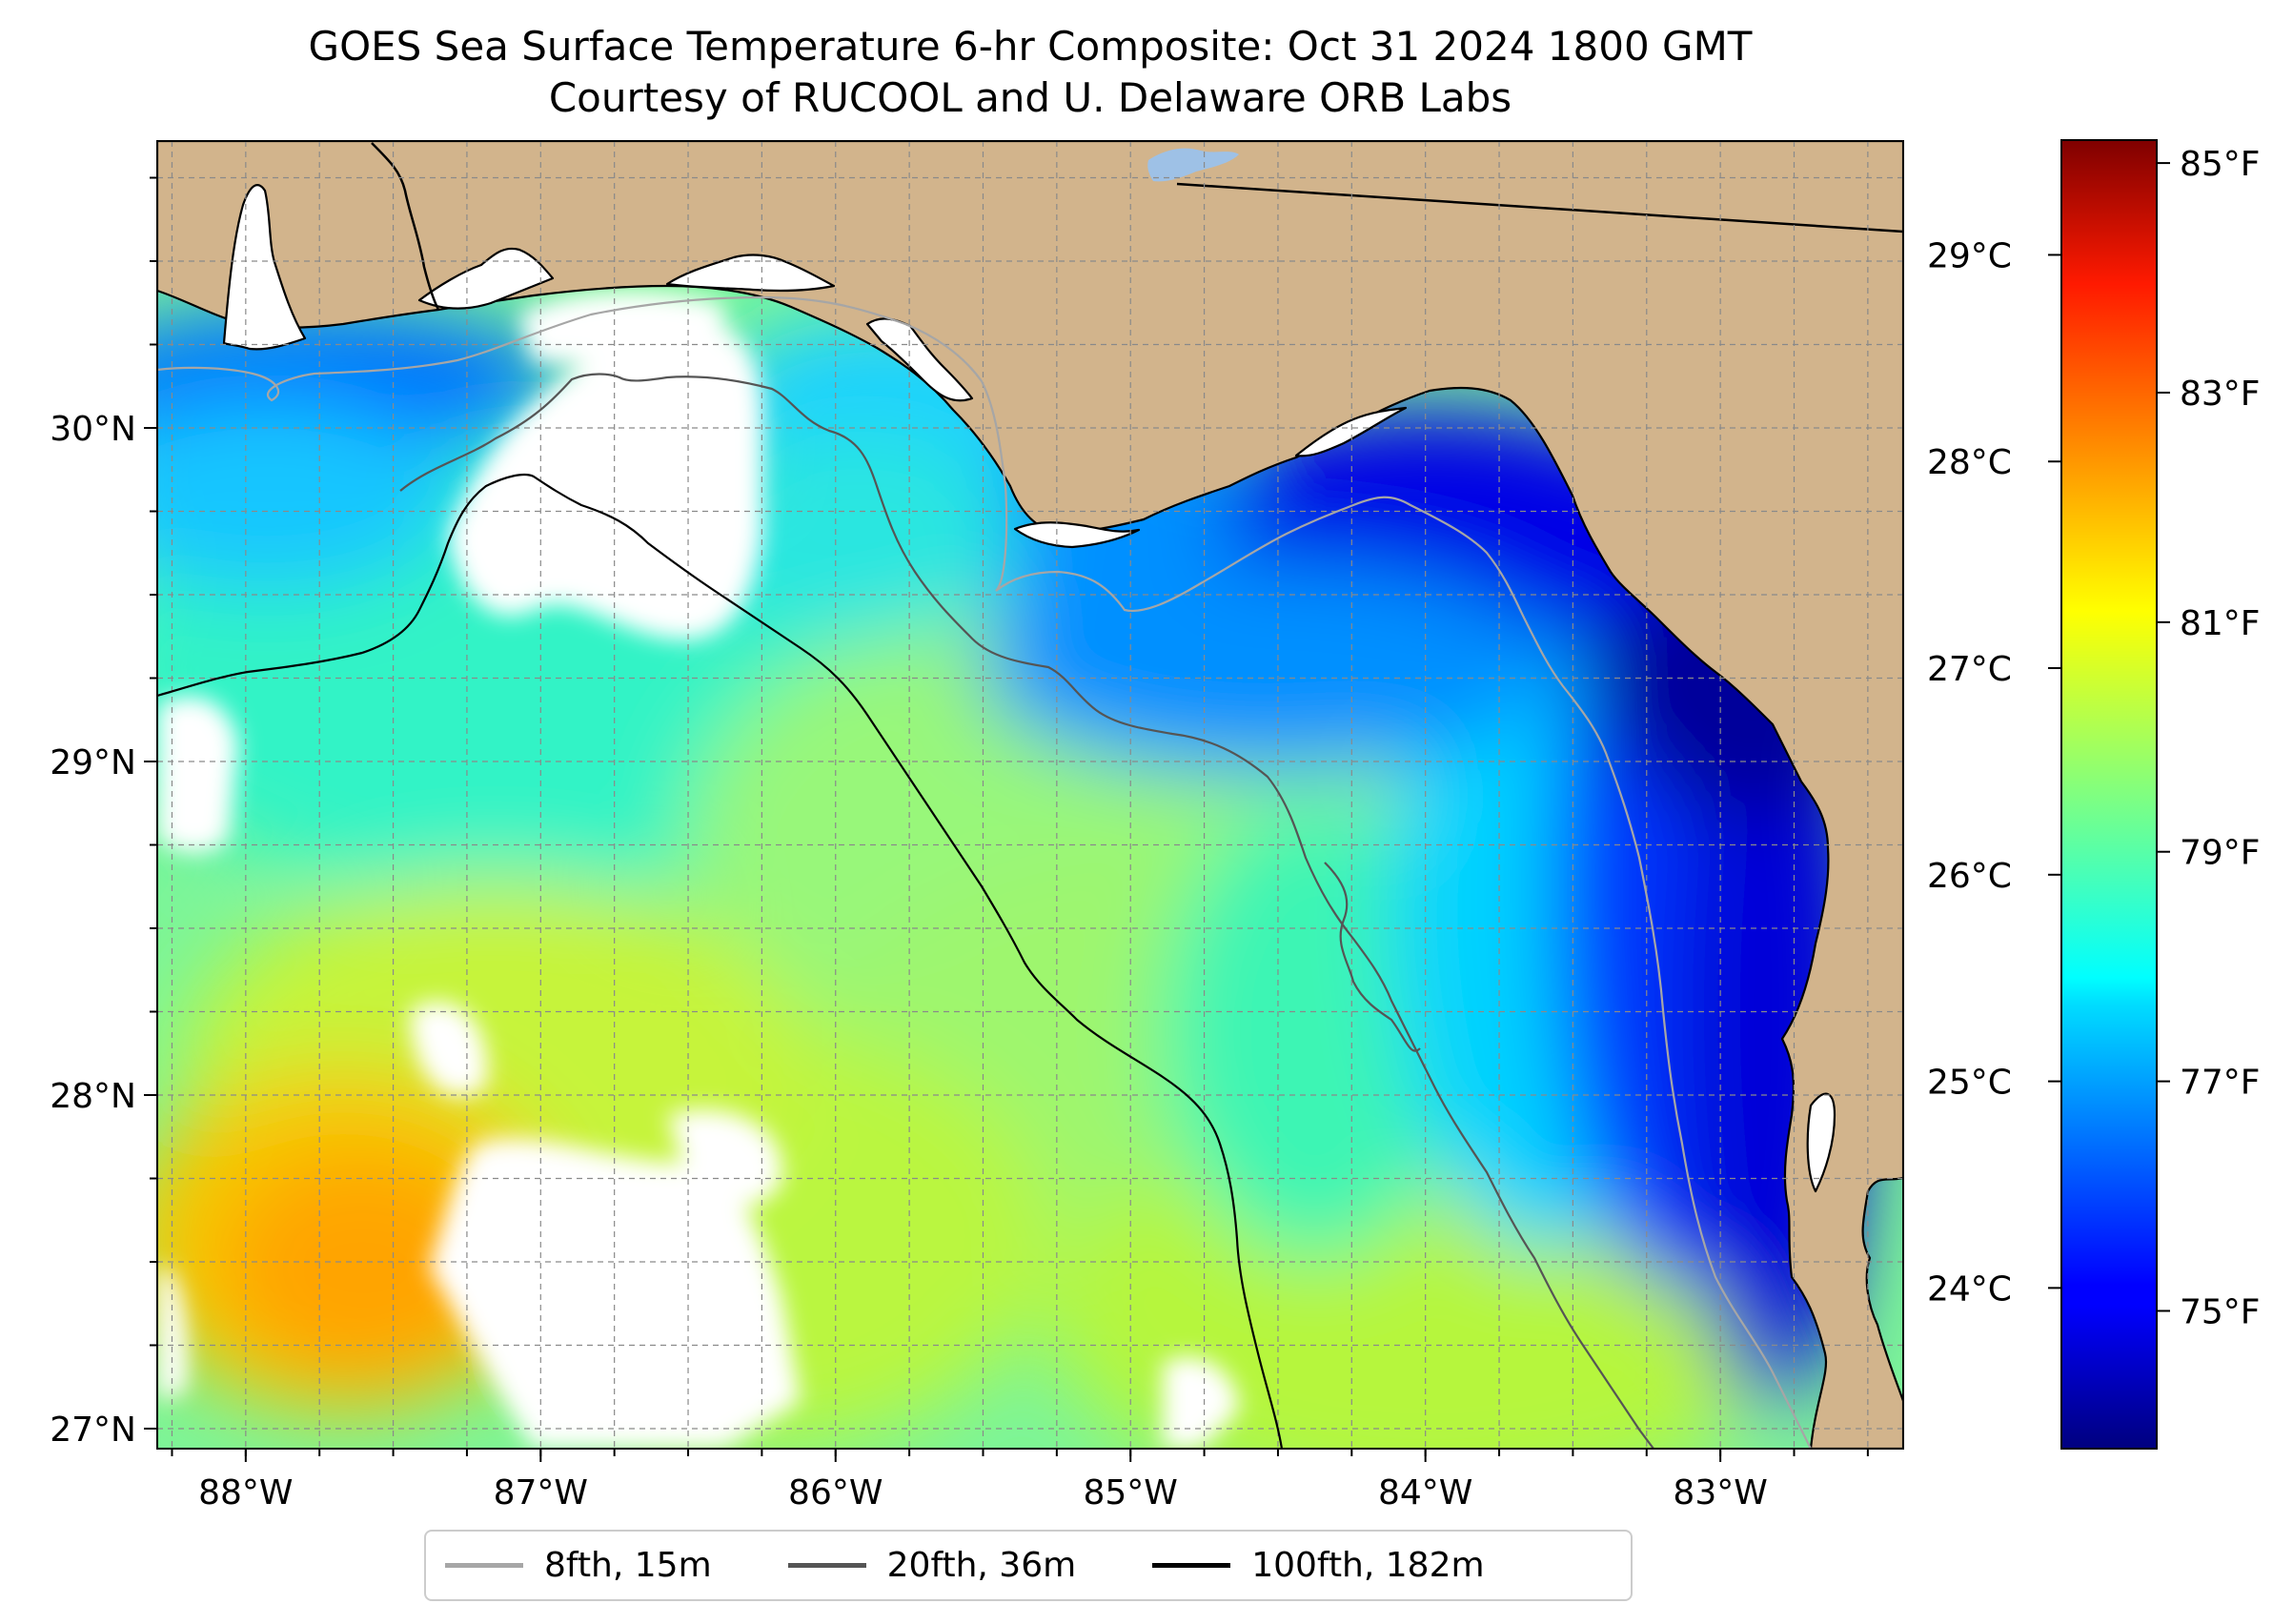 This screenshot has height=1624, width=2293. I want to click on legend-label: 20fth, 36m, so click(982, 1565).